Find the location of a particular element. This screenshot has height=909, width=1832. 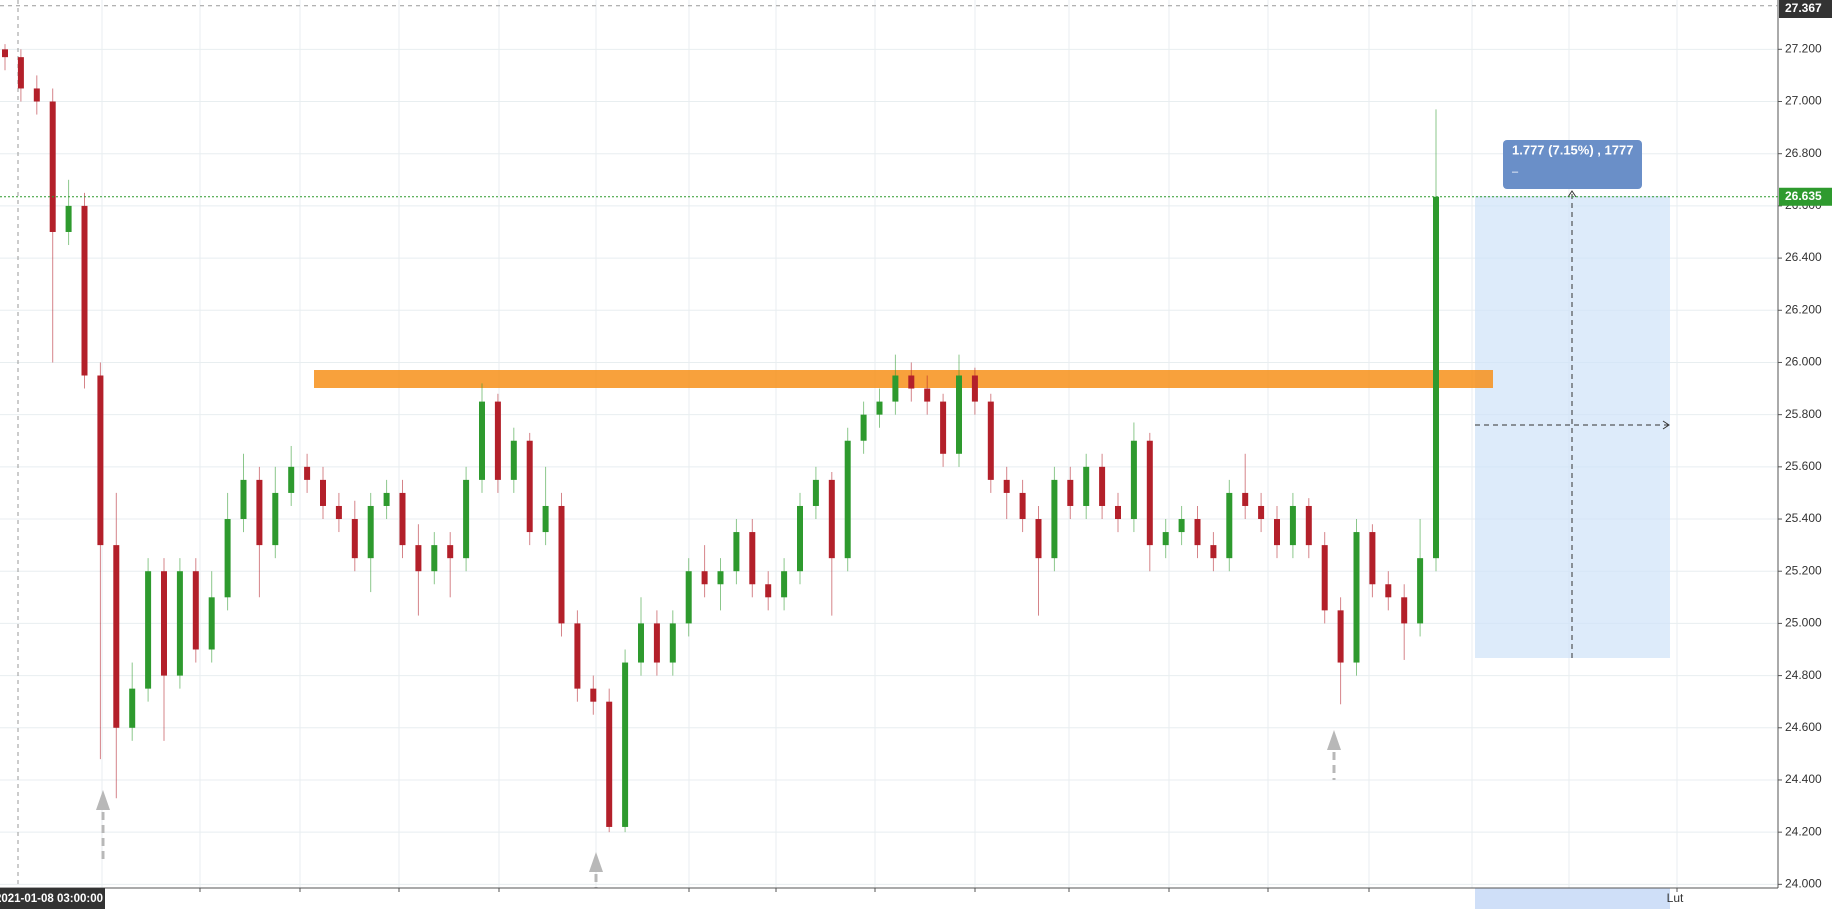

crosshair-price: 27.367 is located at coordinates (1803, 8).